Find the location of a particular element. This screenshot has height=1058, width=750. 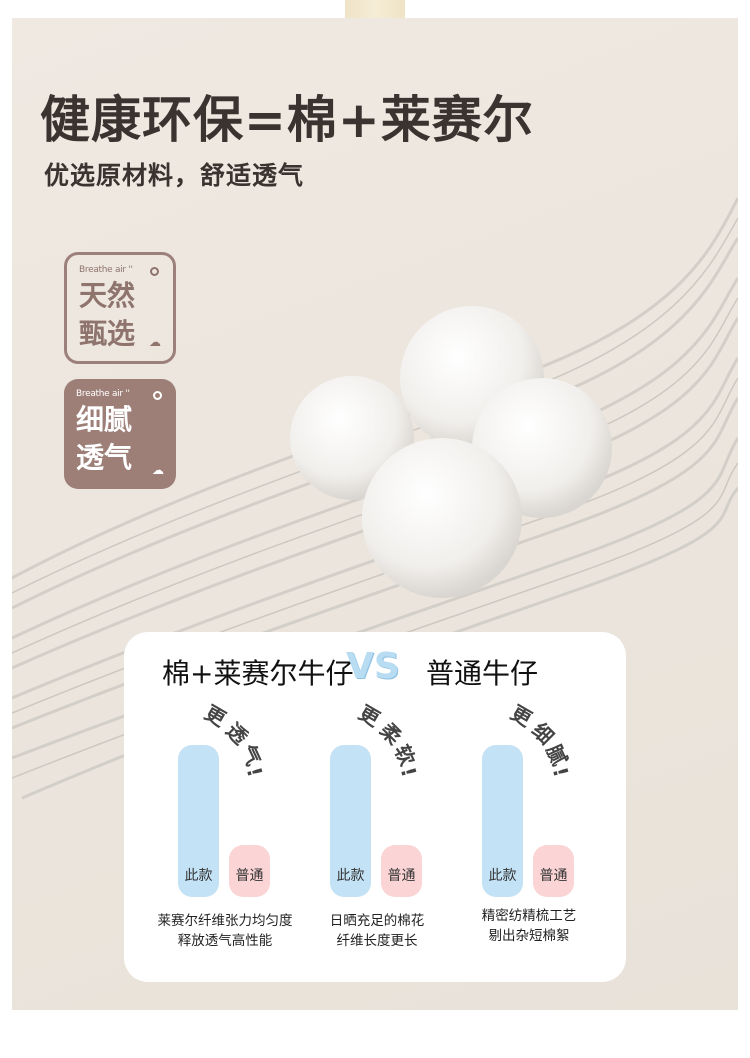

badge-line2: 透气 is located at coordinates (104, 457).